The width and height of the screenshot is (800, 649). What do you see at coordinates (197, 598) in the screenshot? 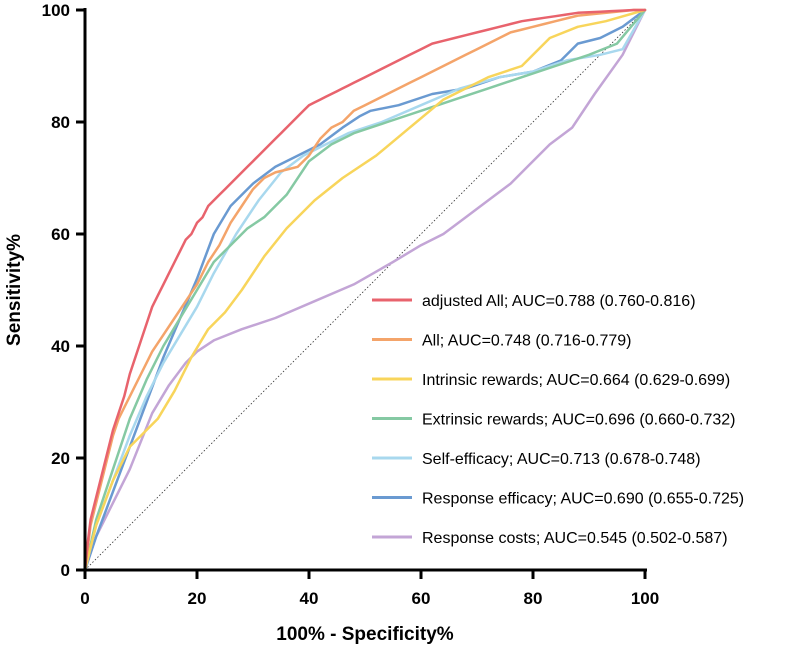
I see `x-tick-label: 20` at bounding box center [197, 598].